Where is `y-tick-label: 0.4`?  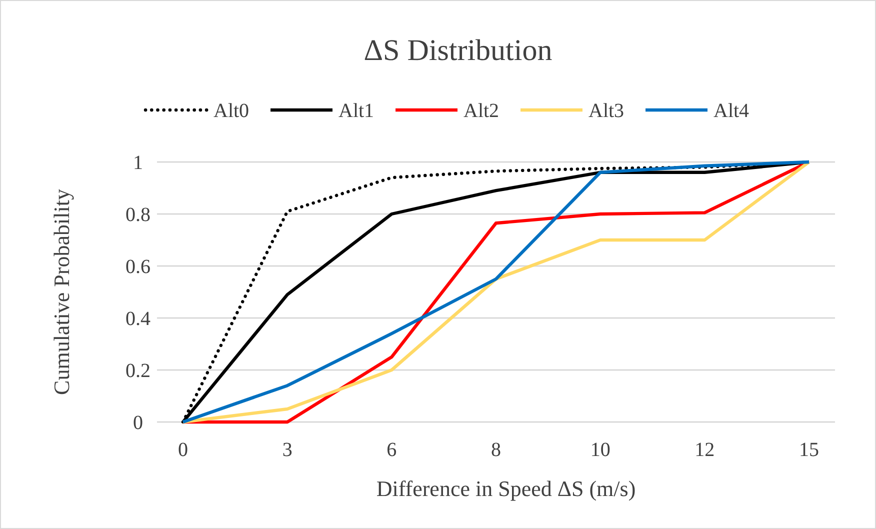
y-tick-label: 0.4 is located at coordinates (138, 319).